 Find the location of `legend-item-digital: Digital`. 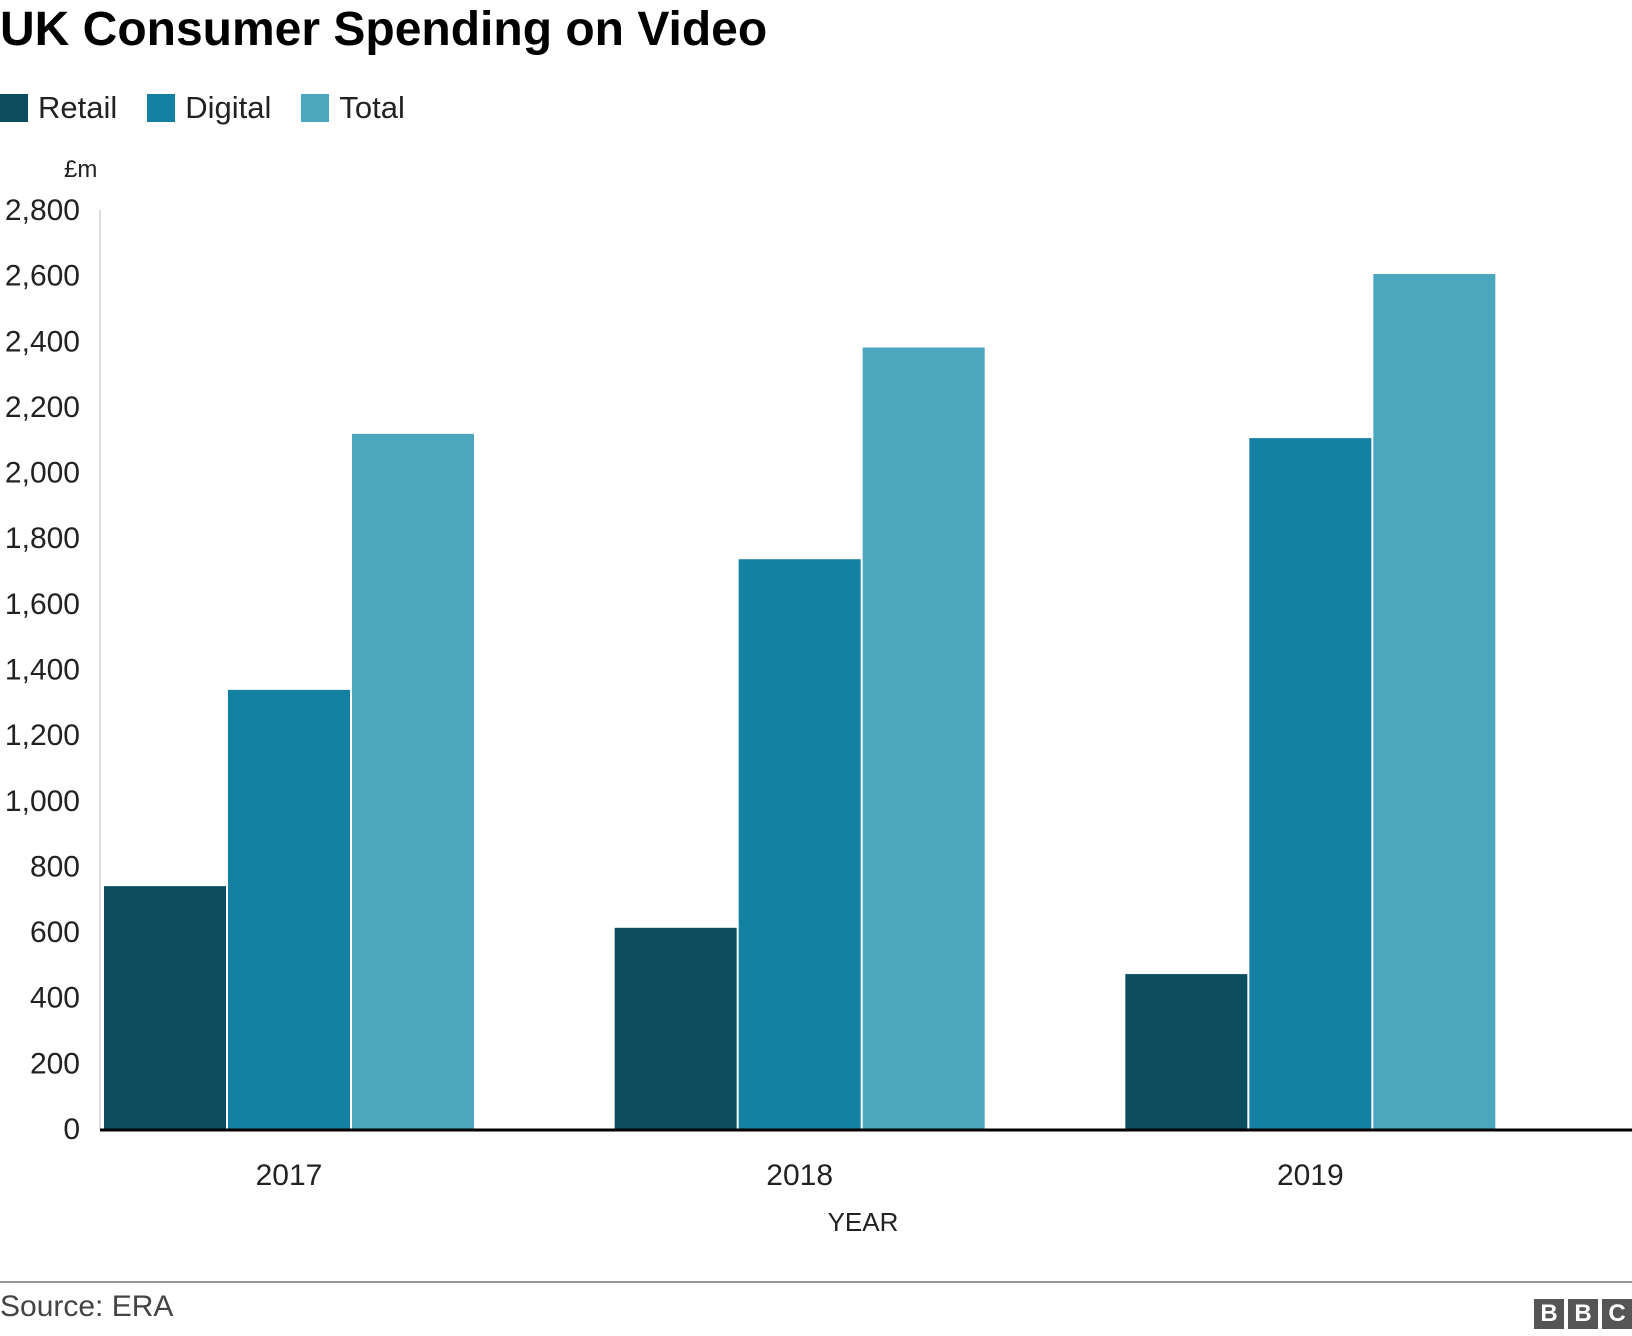

legend-item-digital: Digital is located at coordinates (209, 108).